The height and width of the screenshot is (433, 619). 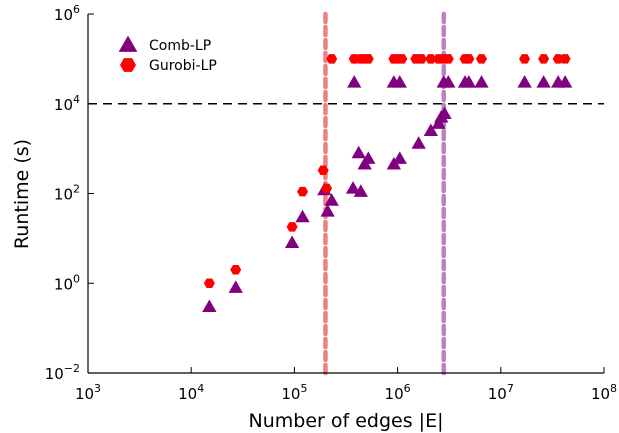 I want to click on legend-label-gurobi-lp: Gurobi-LP, so click(x=183, y=66).